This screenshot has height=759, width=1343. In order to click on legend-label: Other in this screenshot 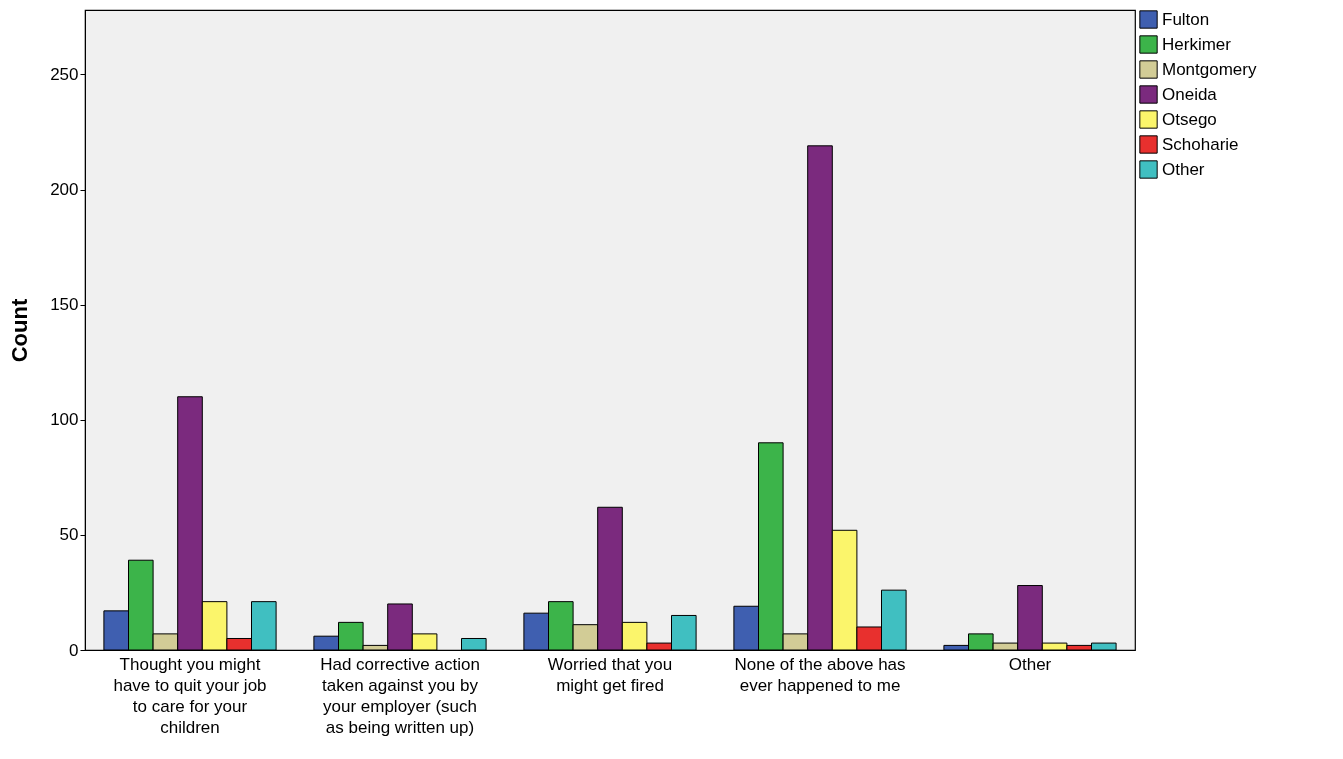, I will do `click(1183, 169)`.